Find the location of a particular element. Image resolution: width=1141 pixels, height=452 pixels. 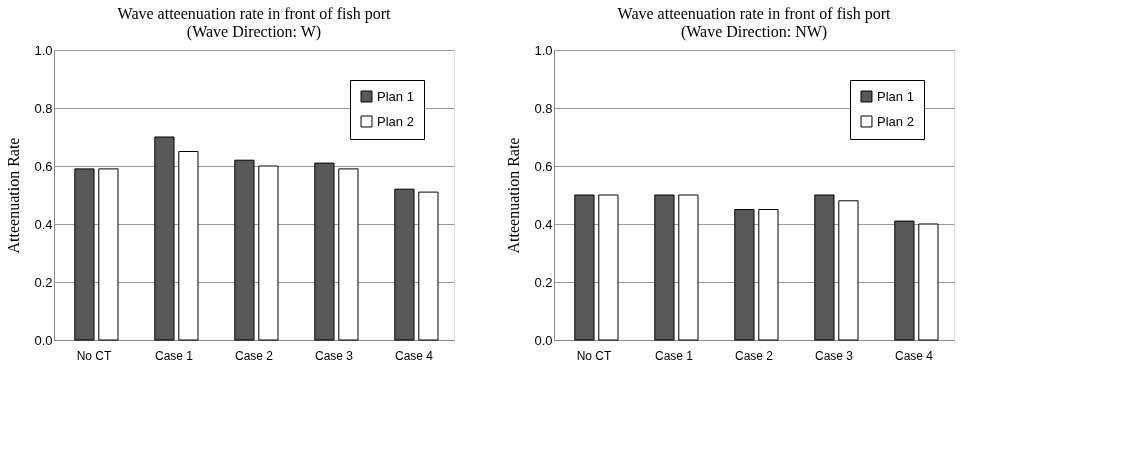

text: (Wave Direction: NW) is located at coordinates (754, 31).